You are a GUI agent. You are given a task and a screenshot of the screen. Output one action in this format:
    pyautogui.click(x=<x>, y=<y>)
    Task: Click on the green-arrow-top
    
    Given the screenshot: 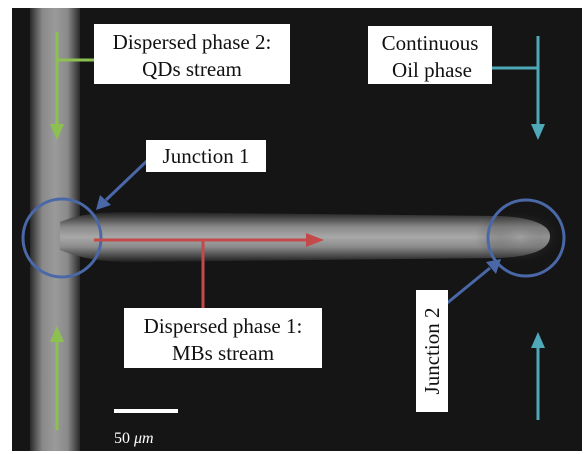 What is the action you would take?
    pyautogui.click(x=57, y=86)
    